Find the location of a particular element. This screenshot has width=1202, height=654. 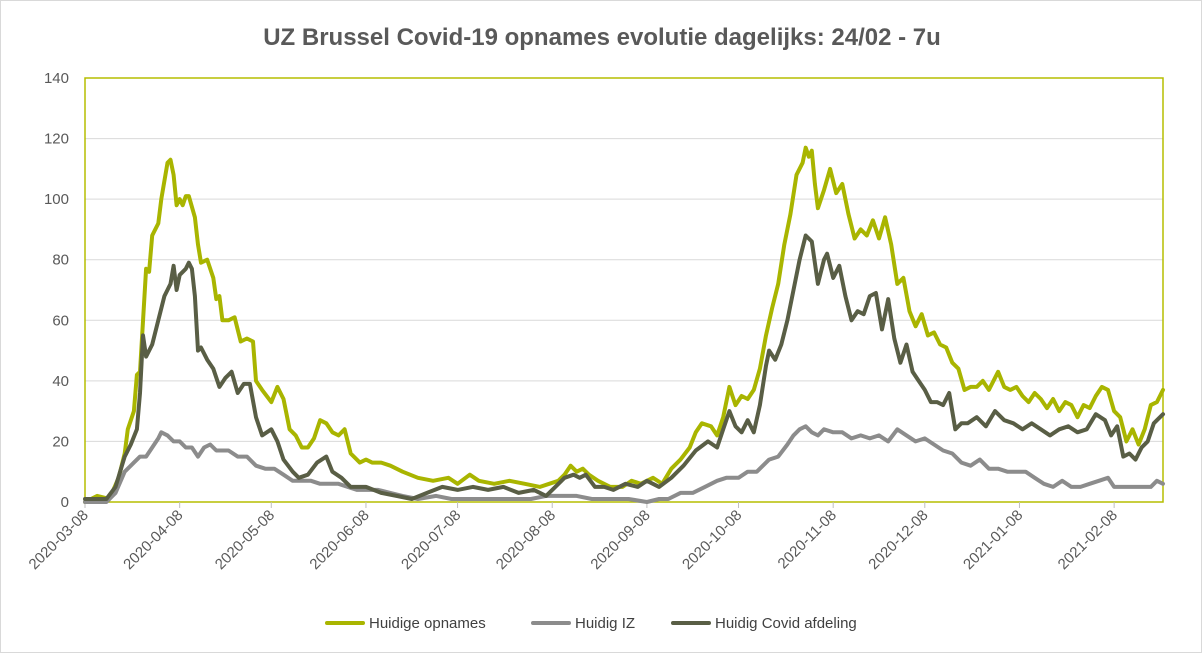

x-tick-label: 2020-06-08 is located at coordinates (340, 540).